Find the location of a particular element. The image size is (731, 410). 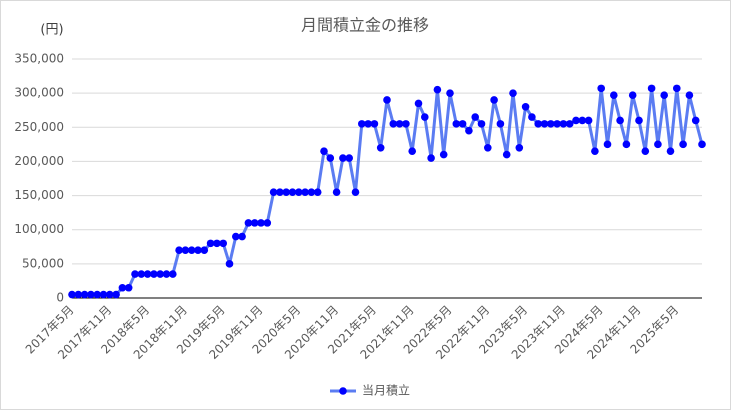

legend-marker is located at coordinates (343, 391).